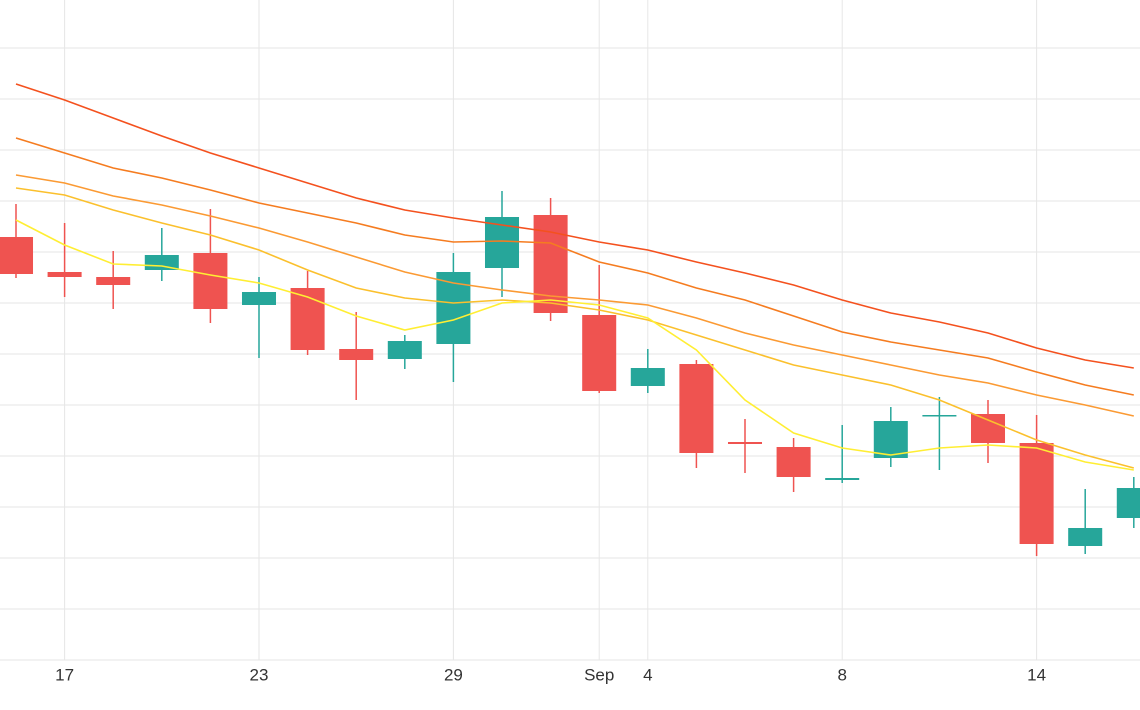 The width and height of the screenshot is (1140, 710). What do you see at coordinates (1036, 674) in the screenshot?
I see `x-tick-label: 14` at bounding box center [1036, 674].